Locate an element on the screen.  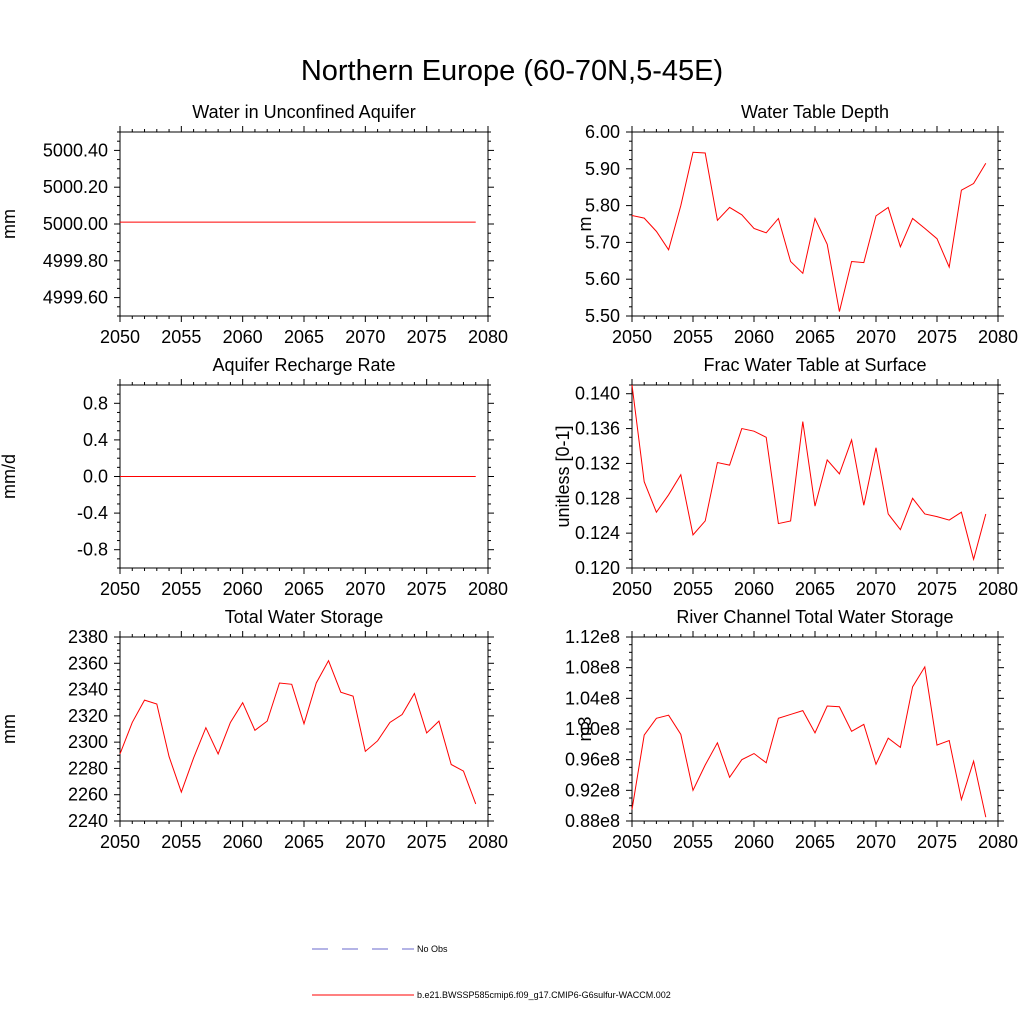
y-tick-label: 1.00e8 is located at coordinates (592, 729).